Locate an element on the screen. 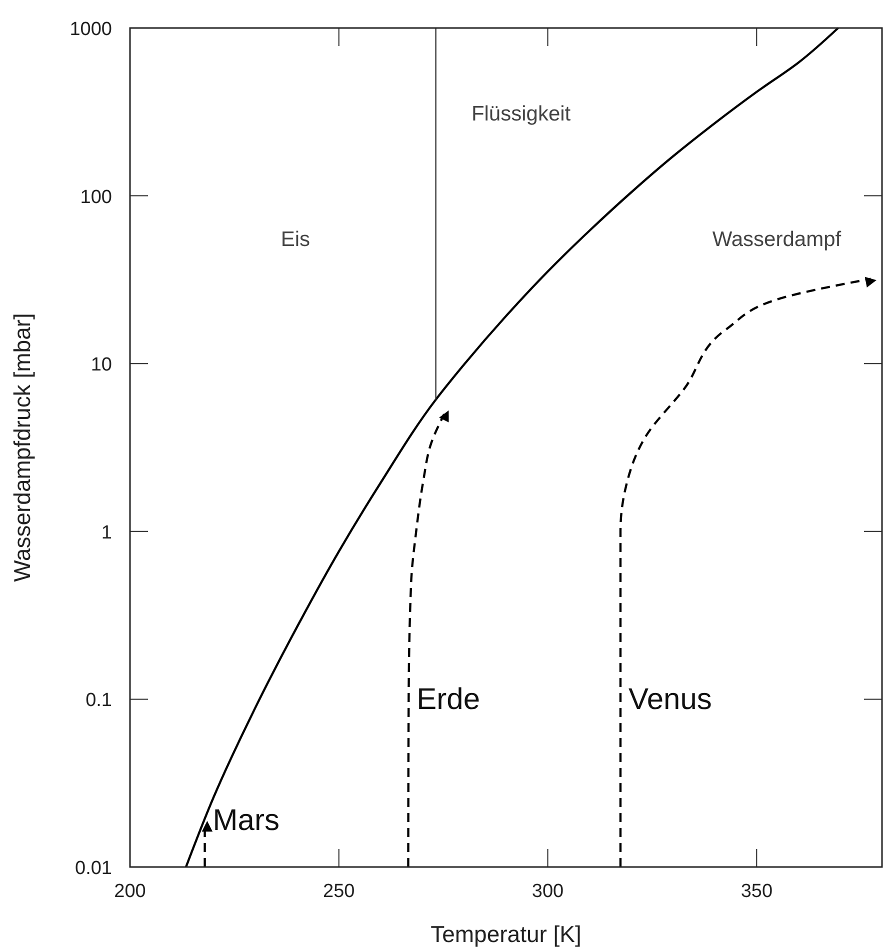  annotation: Wasserdampf is located at coordinates (777, 240).